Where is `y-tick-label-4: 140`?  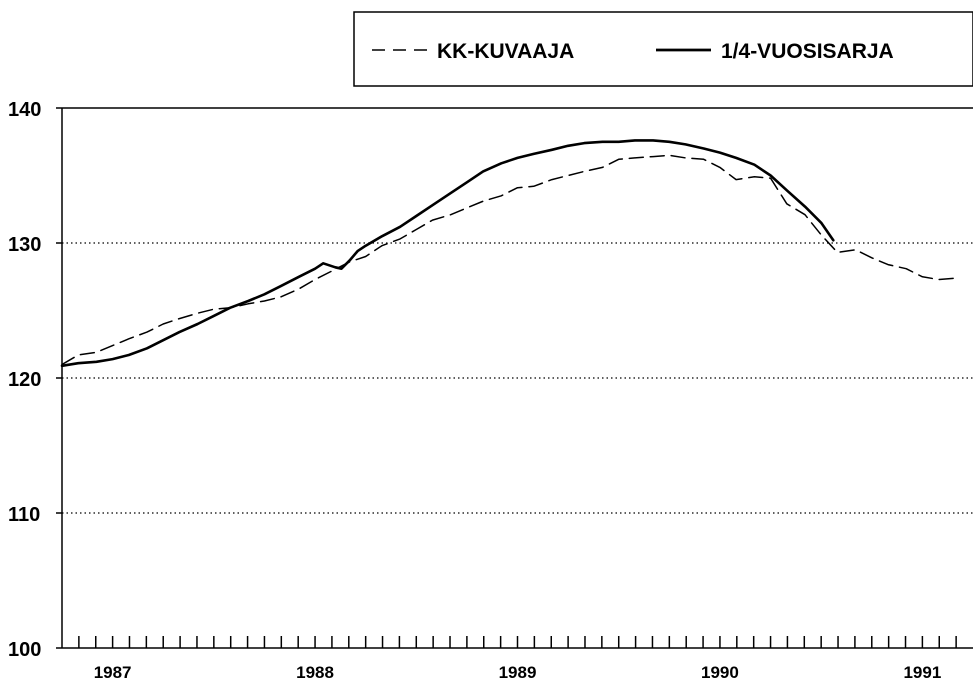 y-tick-label-4: 140 is located at coordinates (24, 110).